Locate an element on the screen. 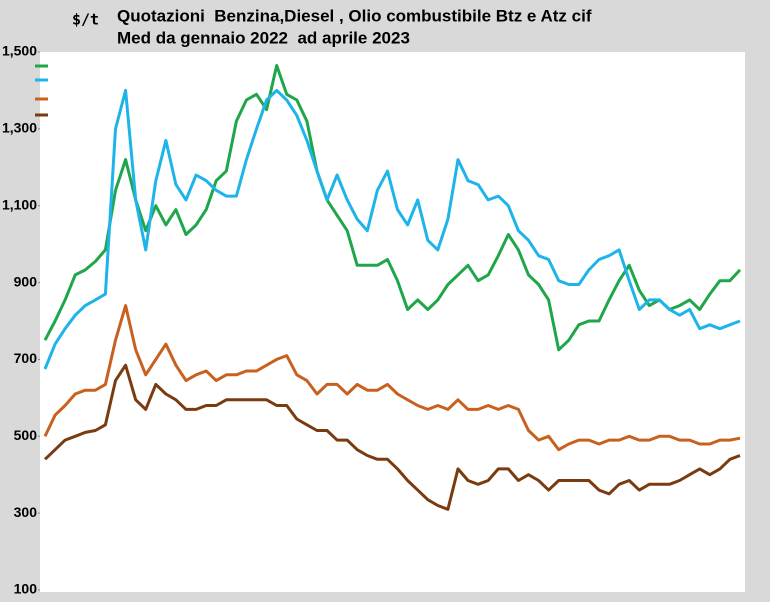  y-tick-label: 1,100 is located at coordinates (19, 204).